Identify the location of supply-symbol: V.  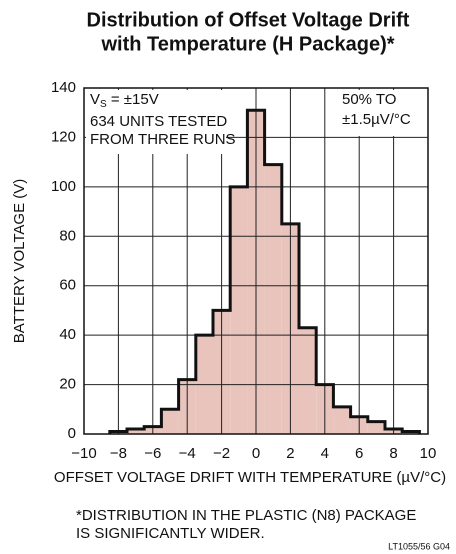
(95, 99).